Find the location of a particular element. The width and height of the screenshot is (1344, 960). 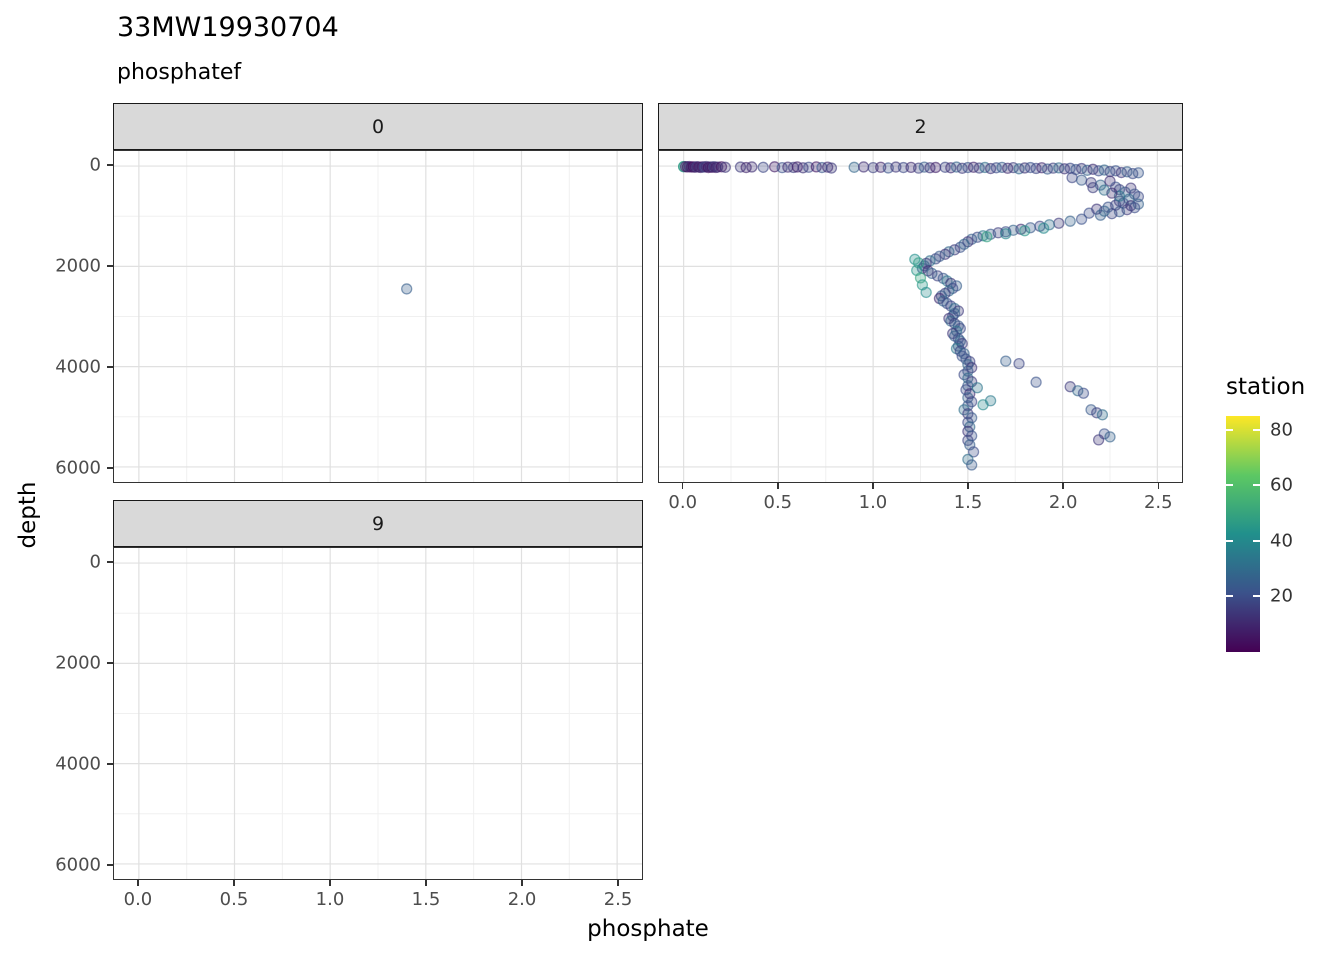

facet-strip-2-label: 2 is located at coordinates (920, 126).